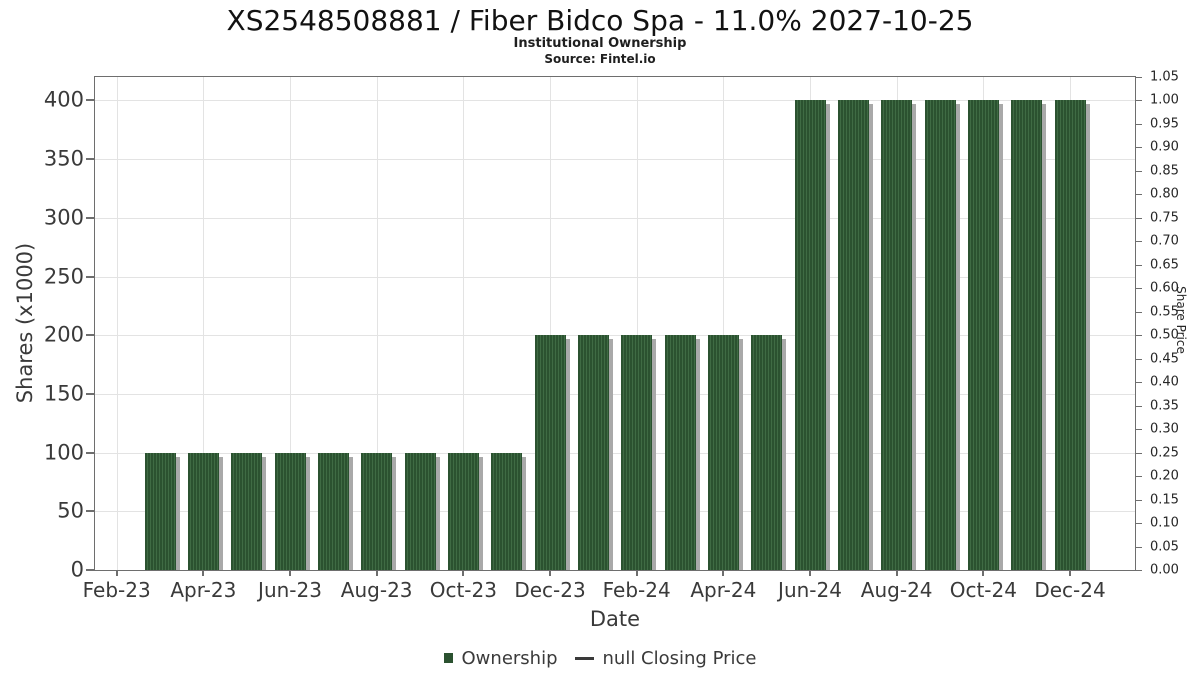  What do you see at coordinates (1164, 171) in the screenshot?
I see `y-axis-right-tick-label: 0.85` at bounding box center [1164, 171].